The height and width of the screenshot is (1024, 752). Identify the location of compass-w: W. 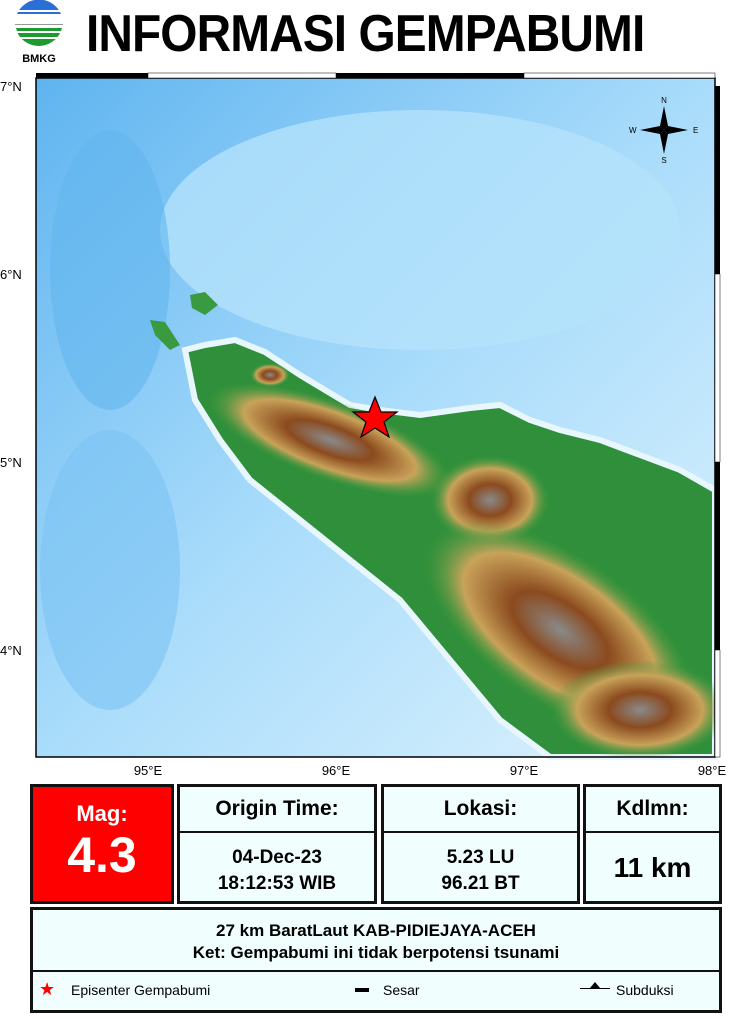
(633, 130).